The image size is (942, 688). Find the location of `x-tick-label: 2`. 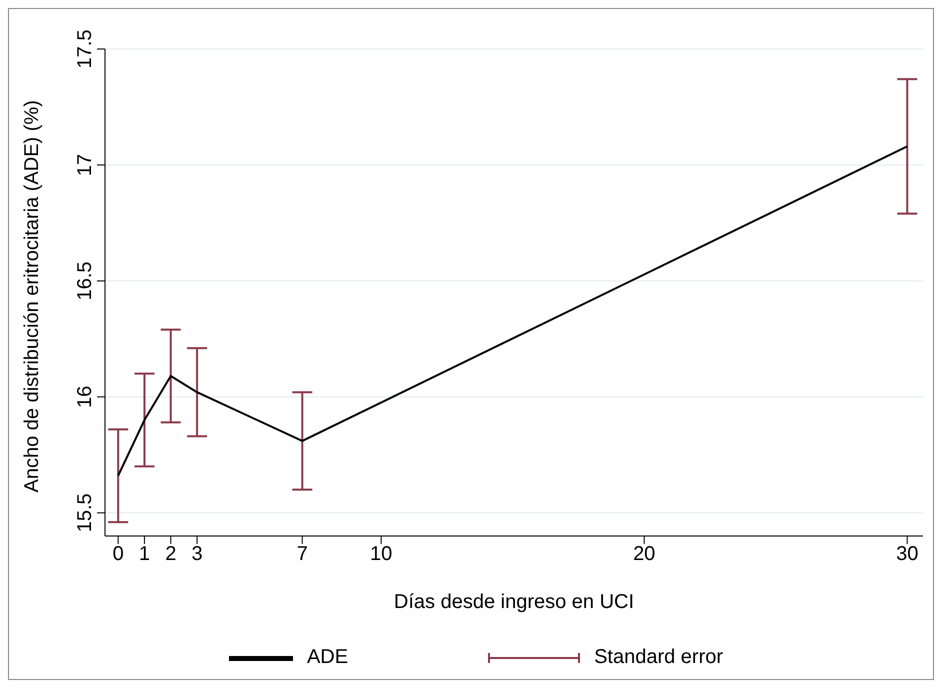

x-tick-label: 2 is located at coordinates (170, 554).